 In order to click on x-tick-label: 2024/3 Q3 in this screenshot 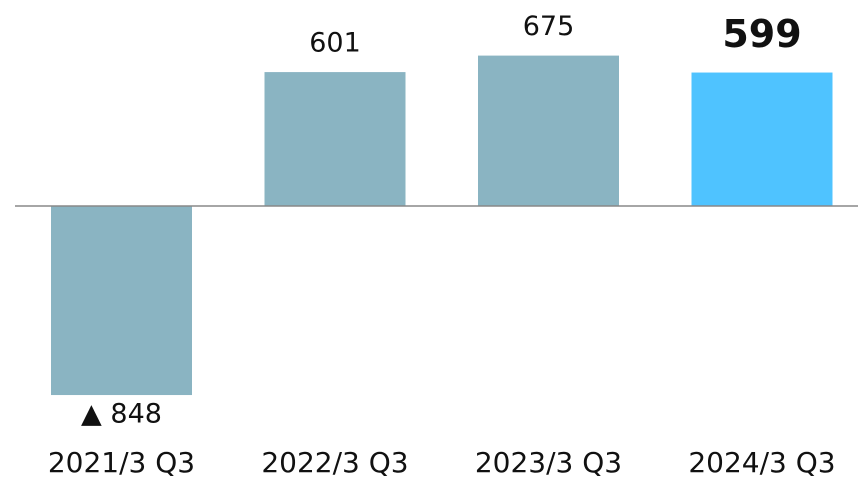, I will do `click(761, 462)`.